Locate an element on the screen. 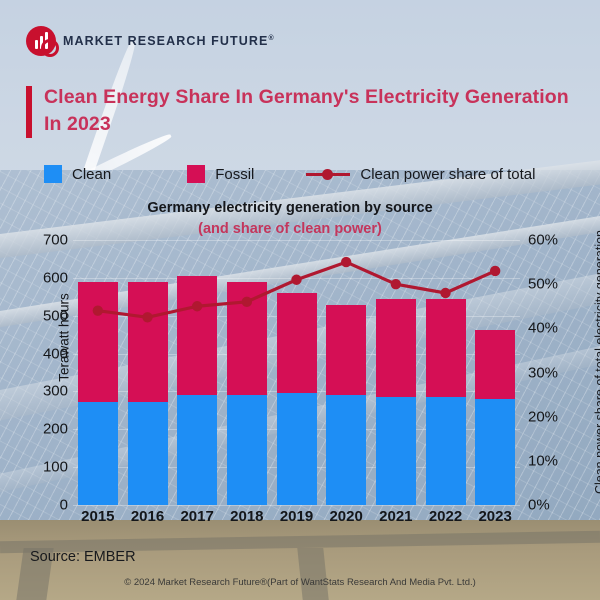  y-tick-right-60: 60% is located at coordinates (543, 240).